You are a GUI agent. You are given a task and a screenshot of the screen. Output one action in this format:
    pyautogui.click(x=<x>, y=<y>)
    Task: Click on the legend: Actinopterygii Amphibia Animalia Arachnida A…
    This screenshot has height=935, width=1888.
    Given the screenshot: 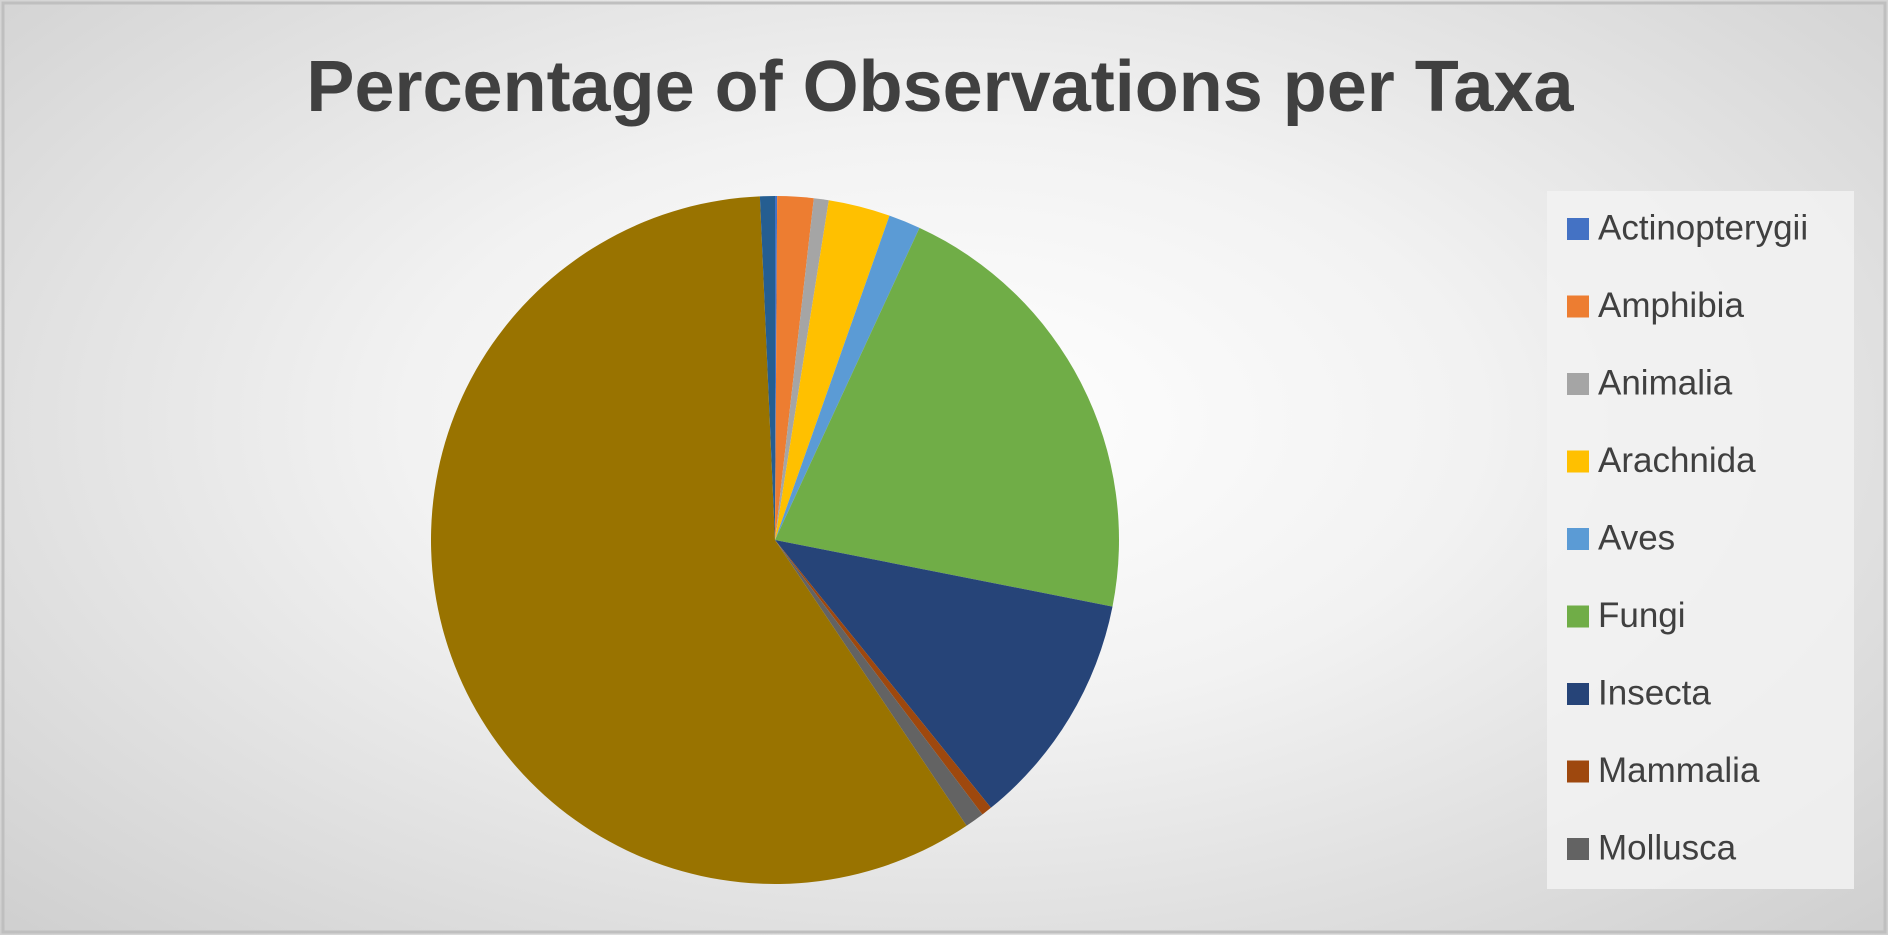 What is the action you would take?
    pyautogui.click(x=1687, y=537)
    